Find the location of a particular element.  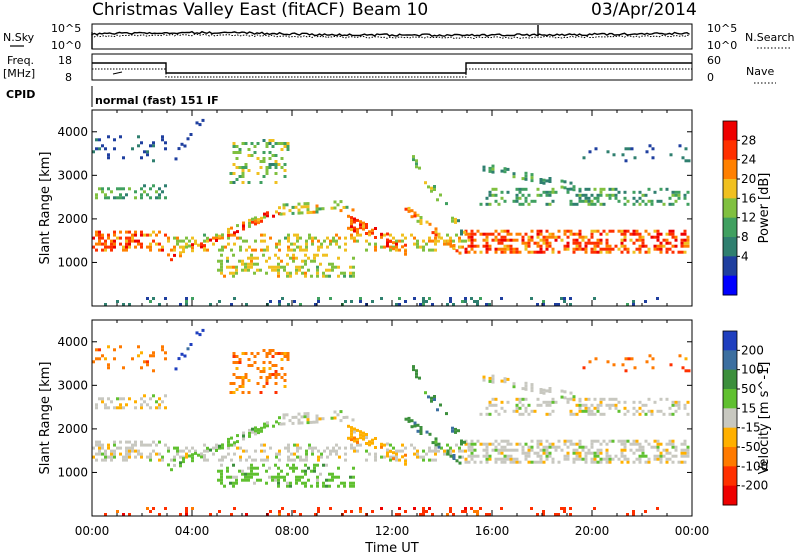

time-axis-labels: 00:00 04:00 08:00 12:00 16:00 20:00 00:00 is located at coordinates (392, 531).